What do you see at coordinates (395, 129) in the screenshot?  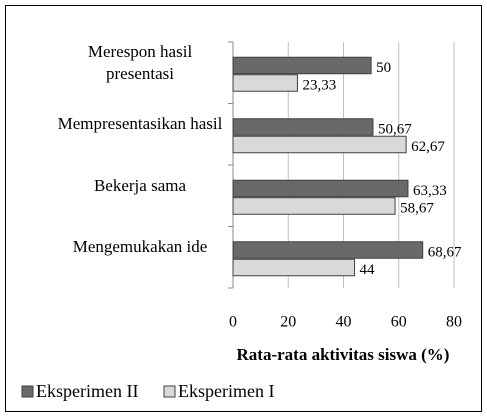 I see `data-label: 50,67` at bounding box center [395, 129].